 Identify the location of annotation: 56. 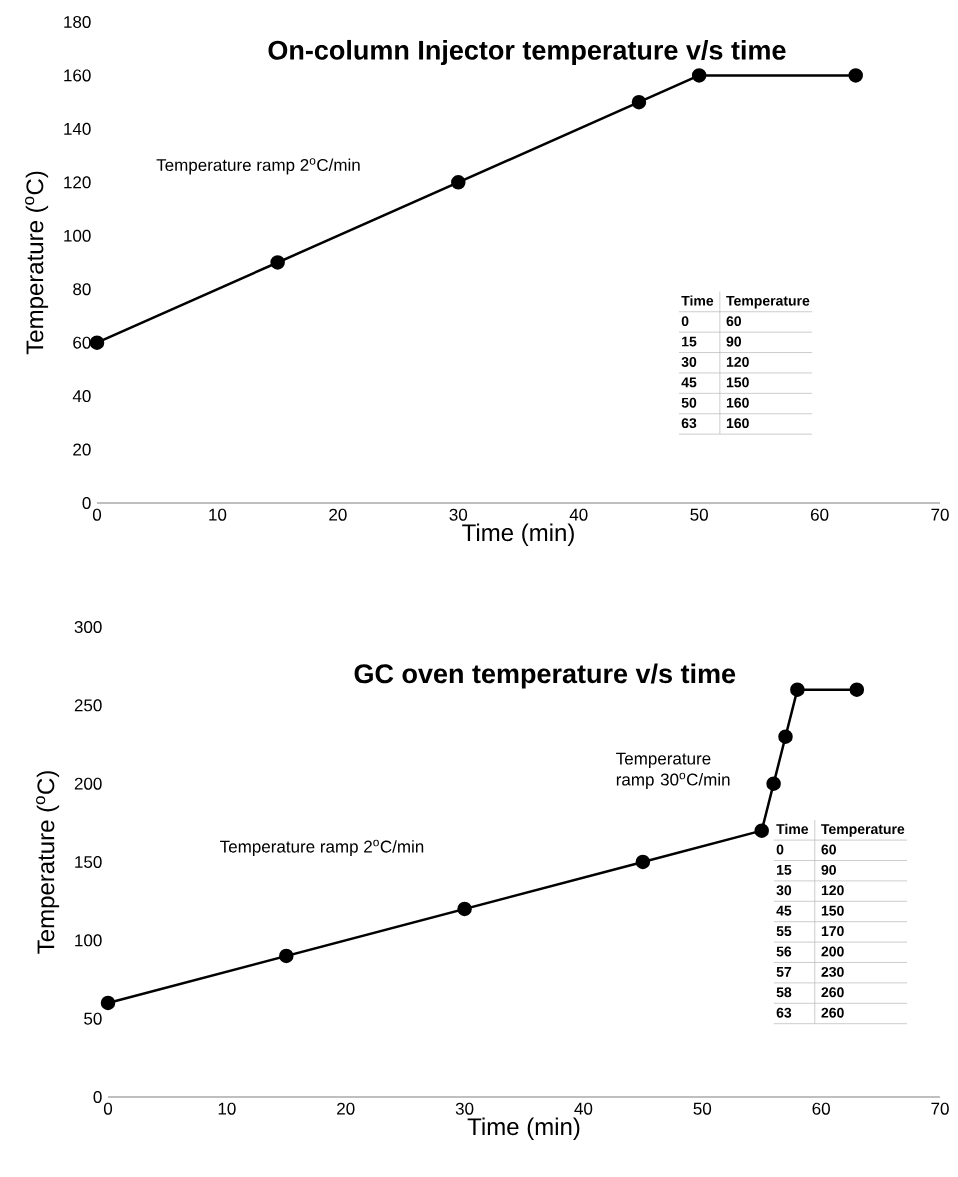
(784, 951).